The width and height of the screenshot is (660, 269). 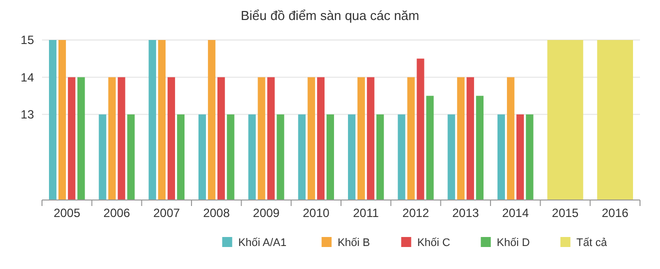 What do you see at coordinates (216, 213) in the screenshot?
I see `x-tick-label: 2008` at bounding box center [216, 213].